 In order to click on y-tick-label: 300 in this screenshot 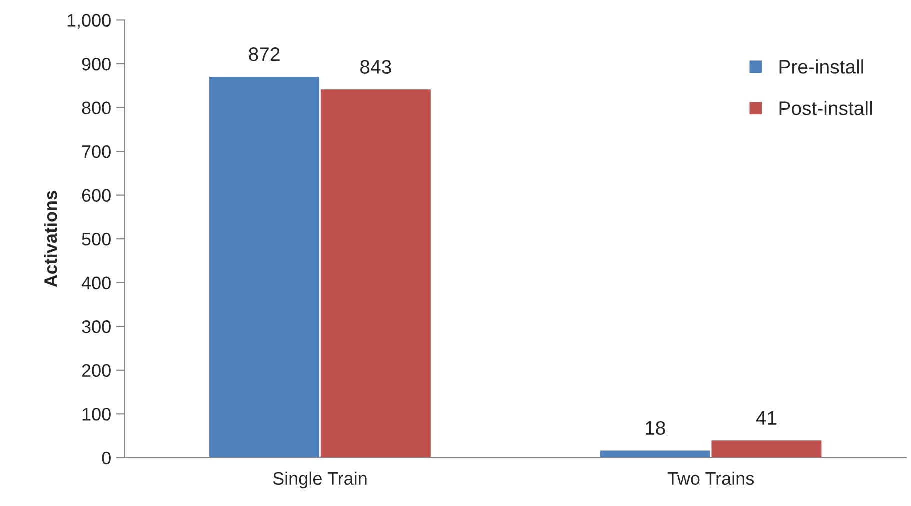, I will do `click(96, 327)`.